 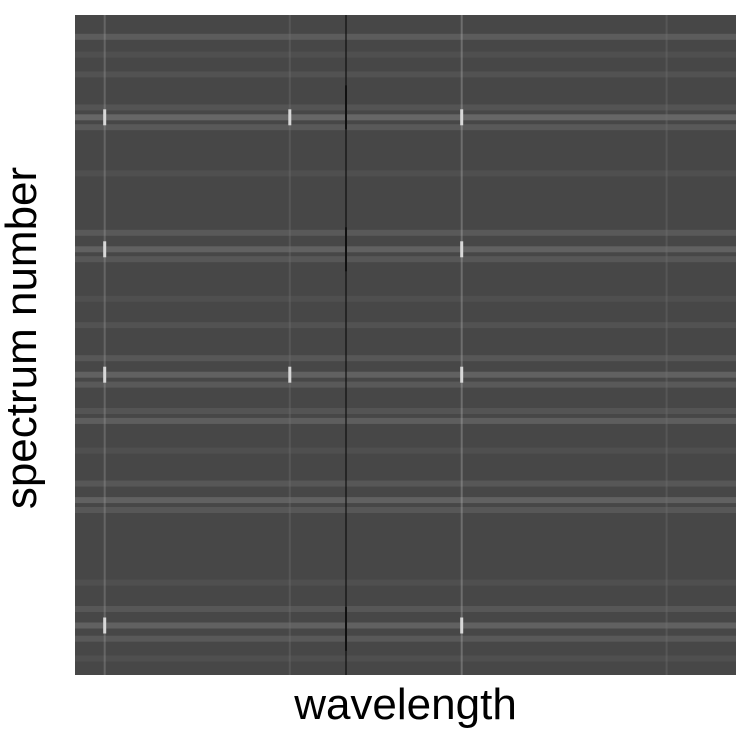 What do you see at coordinates (405, 705) in the screenshot?
I see `x-axis-label: wavelength` at bounding box center [405, 705].